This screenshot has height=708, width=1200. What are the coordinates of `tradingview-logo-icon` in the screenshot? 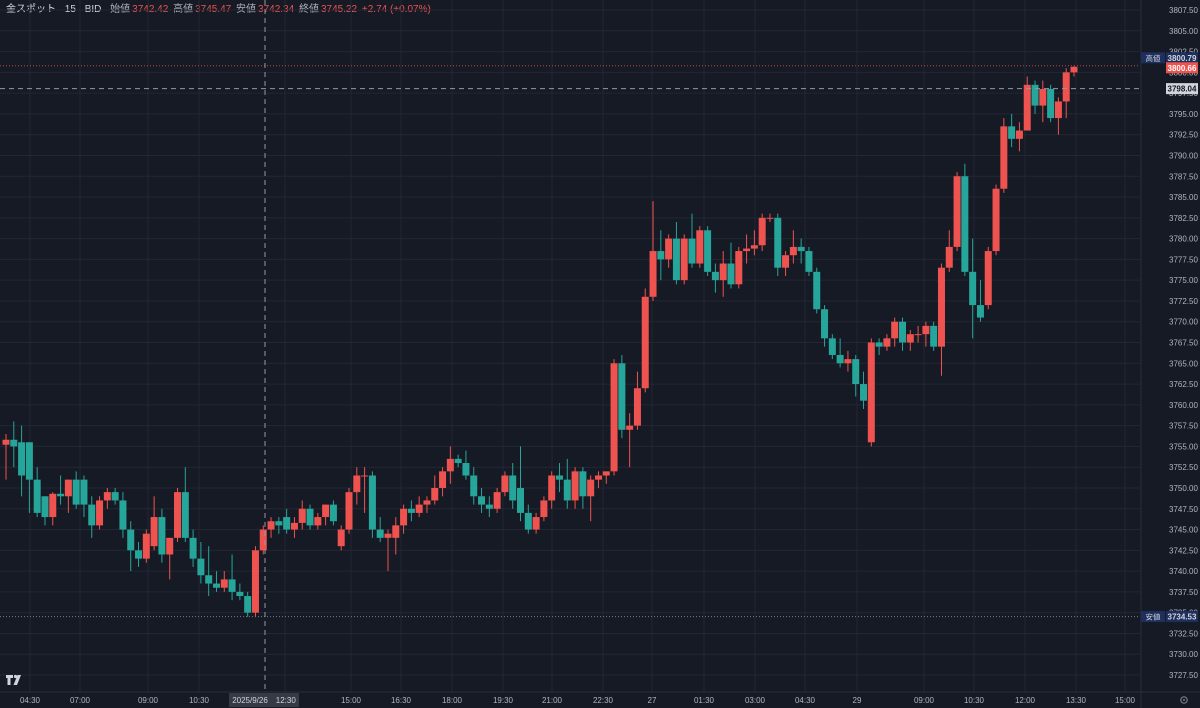 It's located at (14, 680).